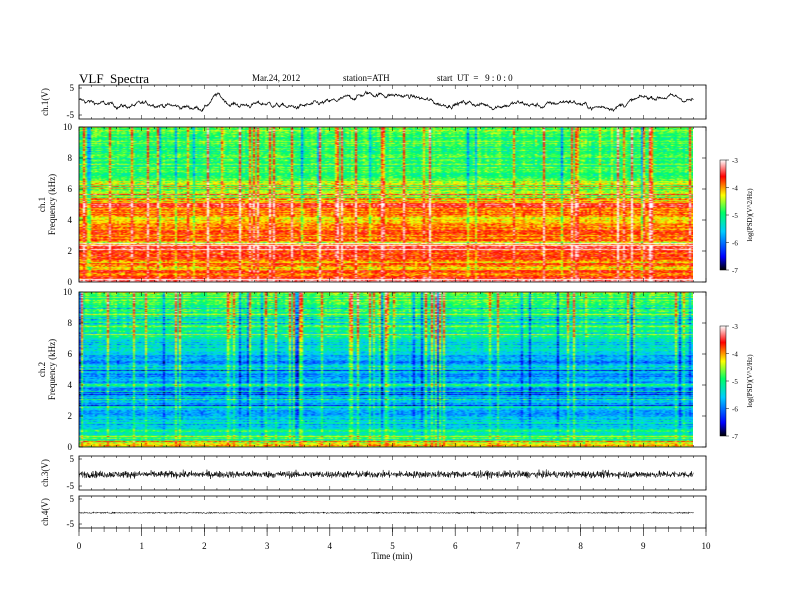 This screenshot has height=612, width=792. What do you see at coordinates (455, 546) in the screenshot?
I see `time-tick-label: 6` at bounding box center [455, 546].